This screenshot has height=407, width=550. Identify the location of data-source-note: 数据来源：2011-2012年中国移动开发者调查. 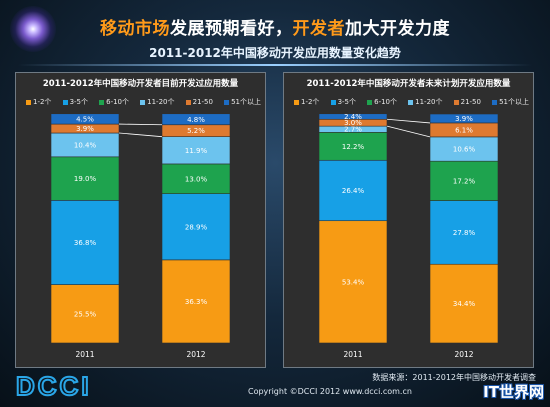
(454, 377).